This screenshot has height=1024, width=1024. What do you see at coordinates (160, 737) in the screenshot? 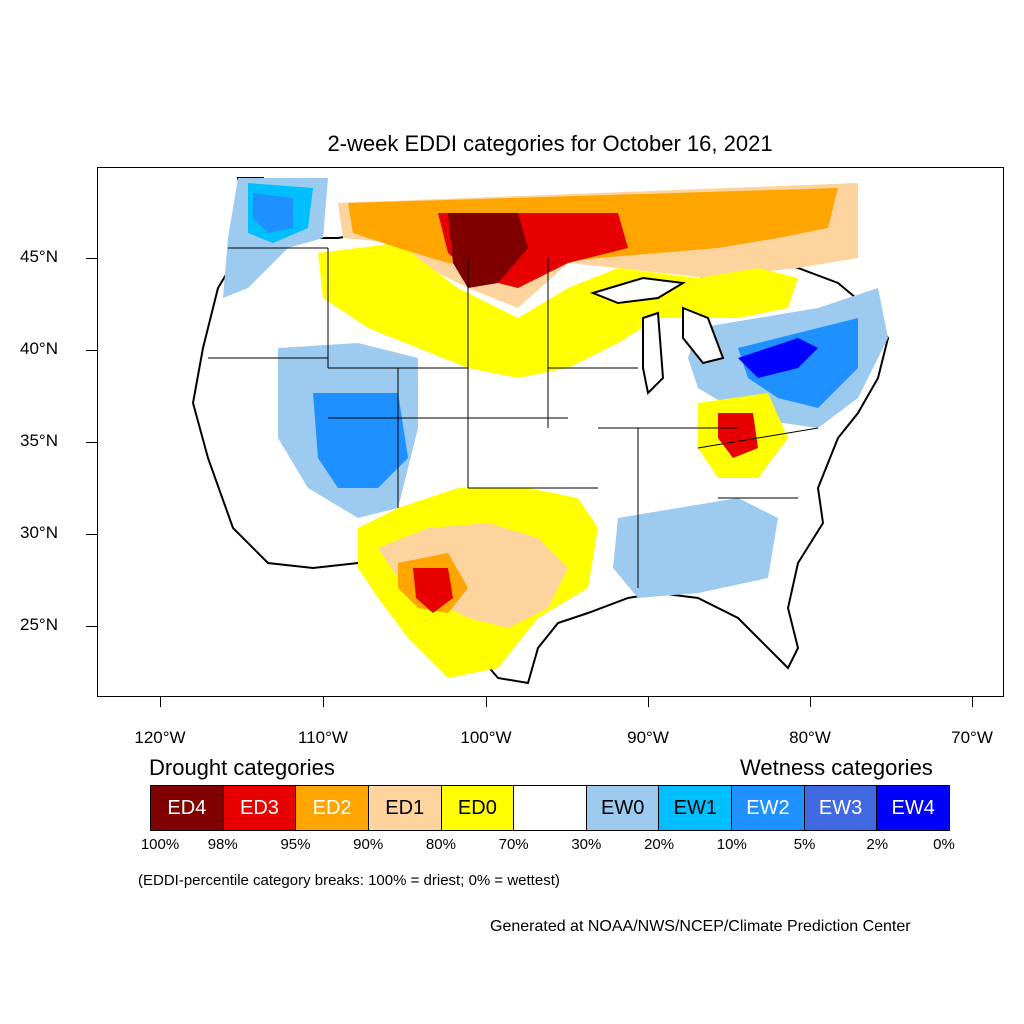
I see `lon-label-120w: 120°W` at bounding box center [160, 737].